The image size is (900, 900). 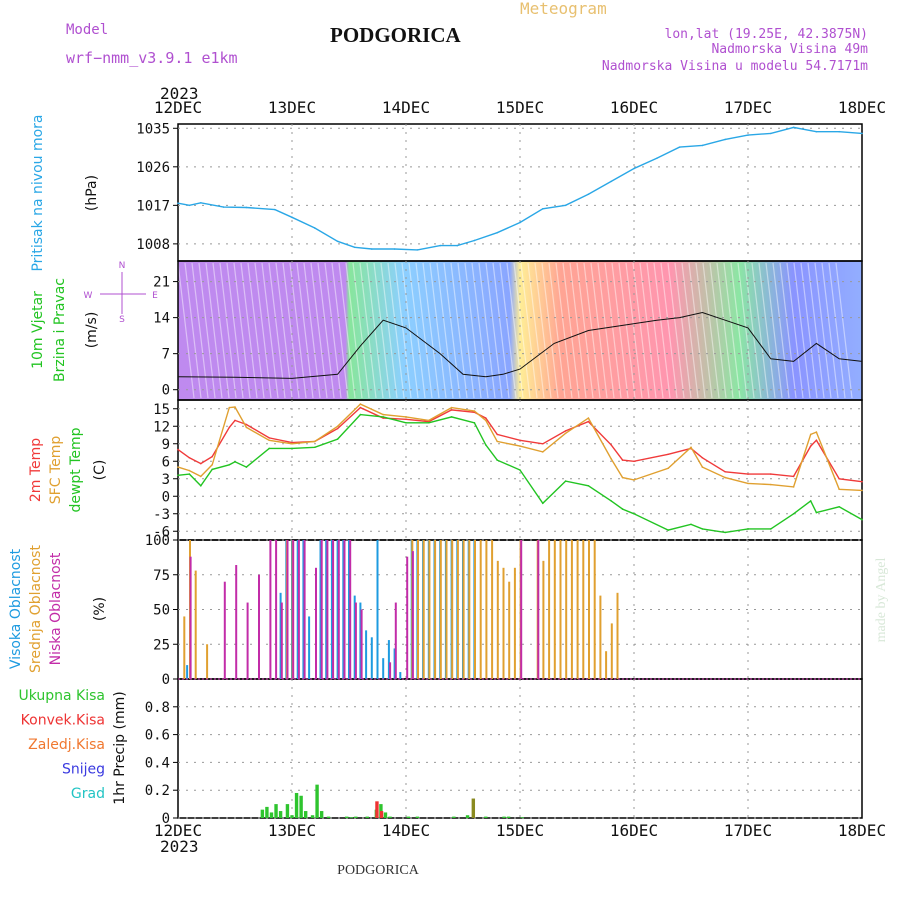 What do you see at coordinates (92, 330) in the screenshot?
I see `wind-unit: (m/s)` at bounding box center [92, 330].